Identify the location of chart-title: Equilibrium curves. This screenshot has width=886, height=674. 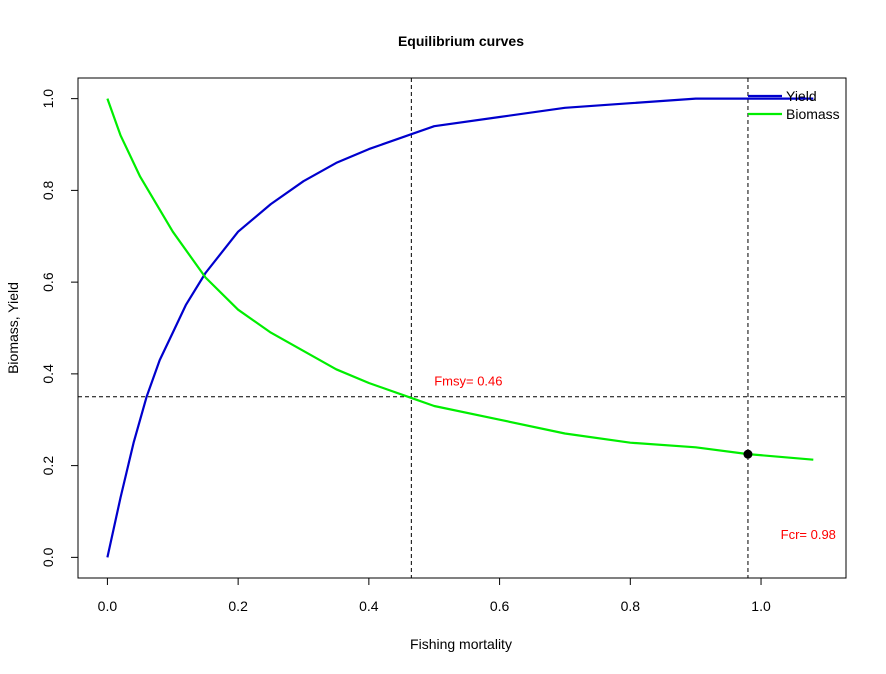
(461, 41).